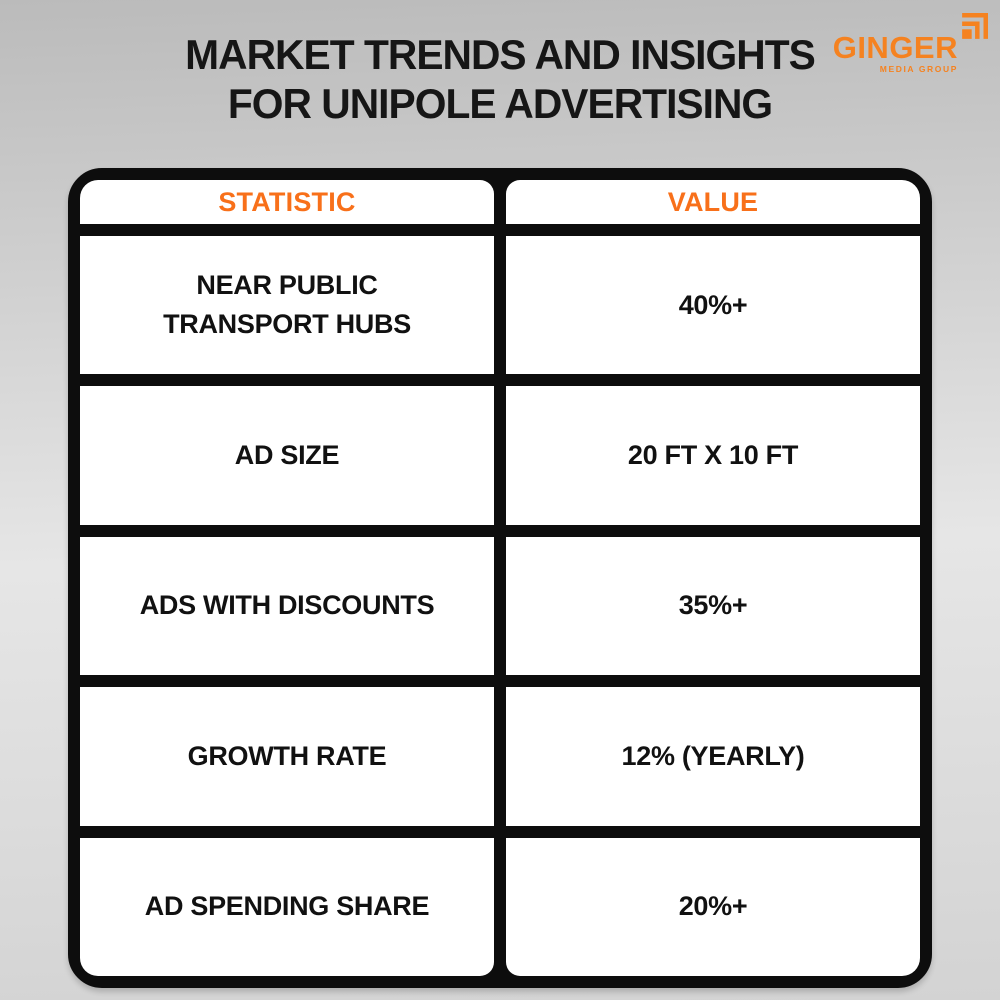 This screenshot has width=1000, height=1000. Describe the element at coordinates (287, 202) in the screenshot. I see `column-header-statistic: STATISTIC` at that location.